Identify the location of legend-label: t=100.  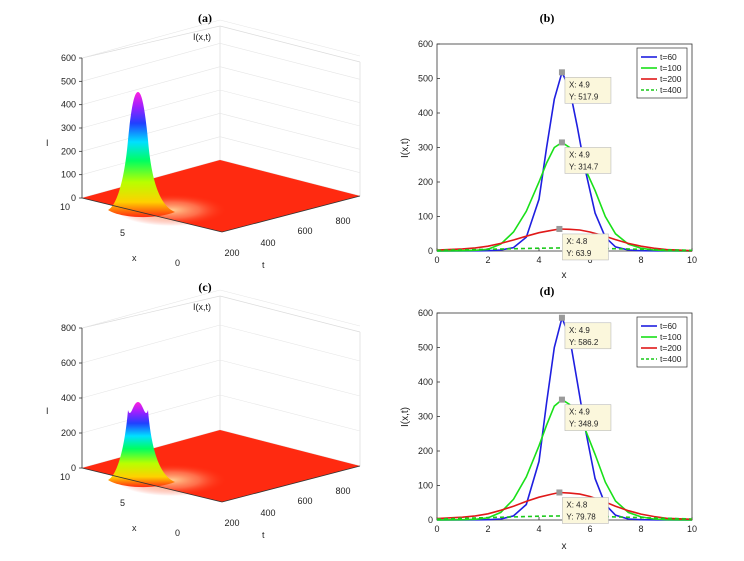
(671, 68).